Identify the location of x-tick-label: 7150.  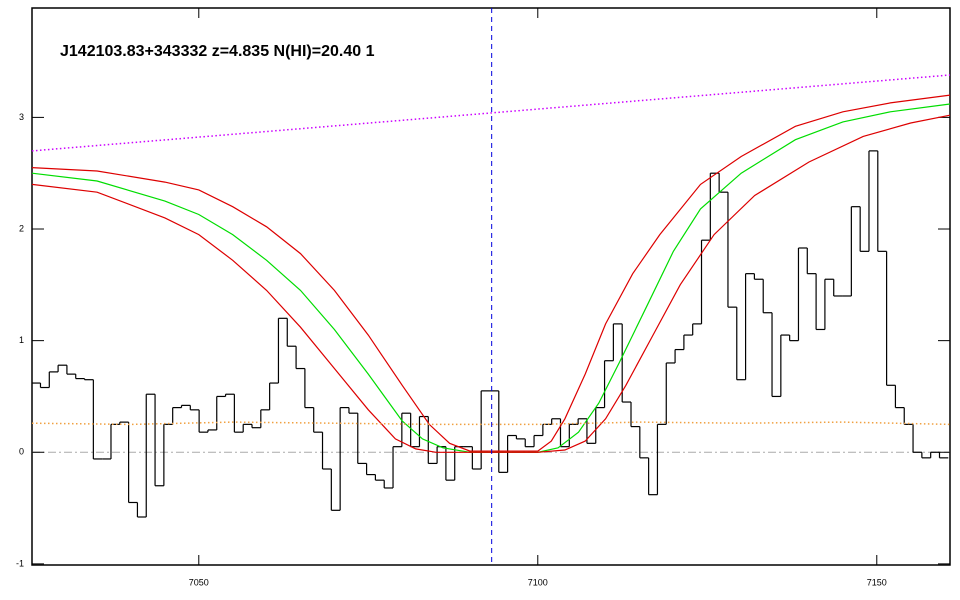
(877, 582).